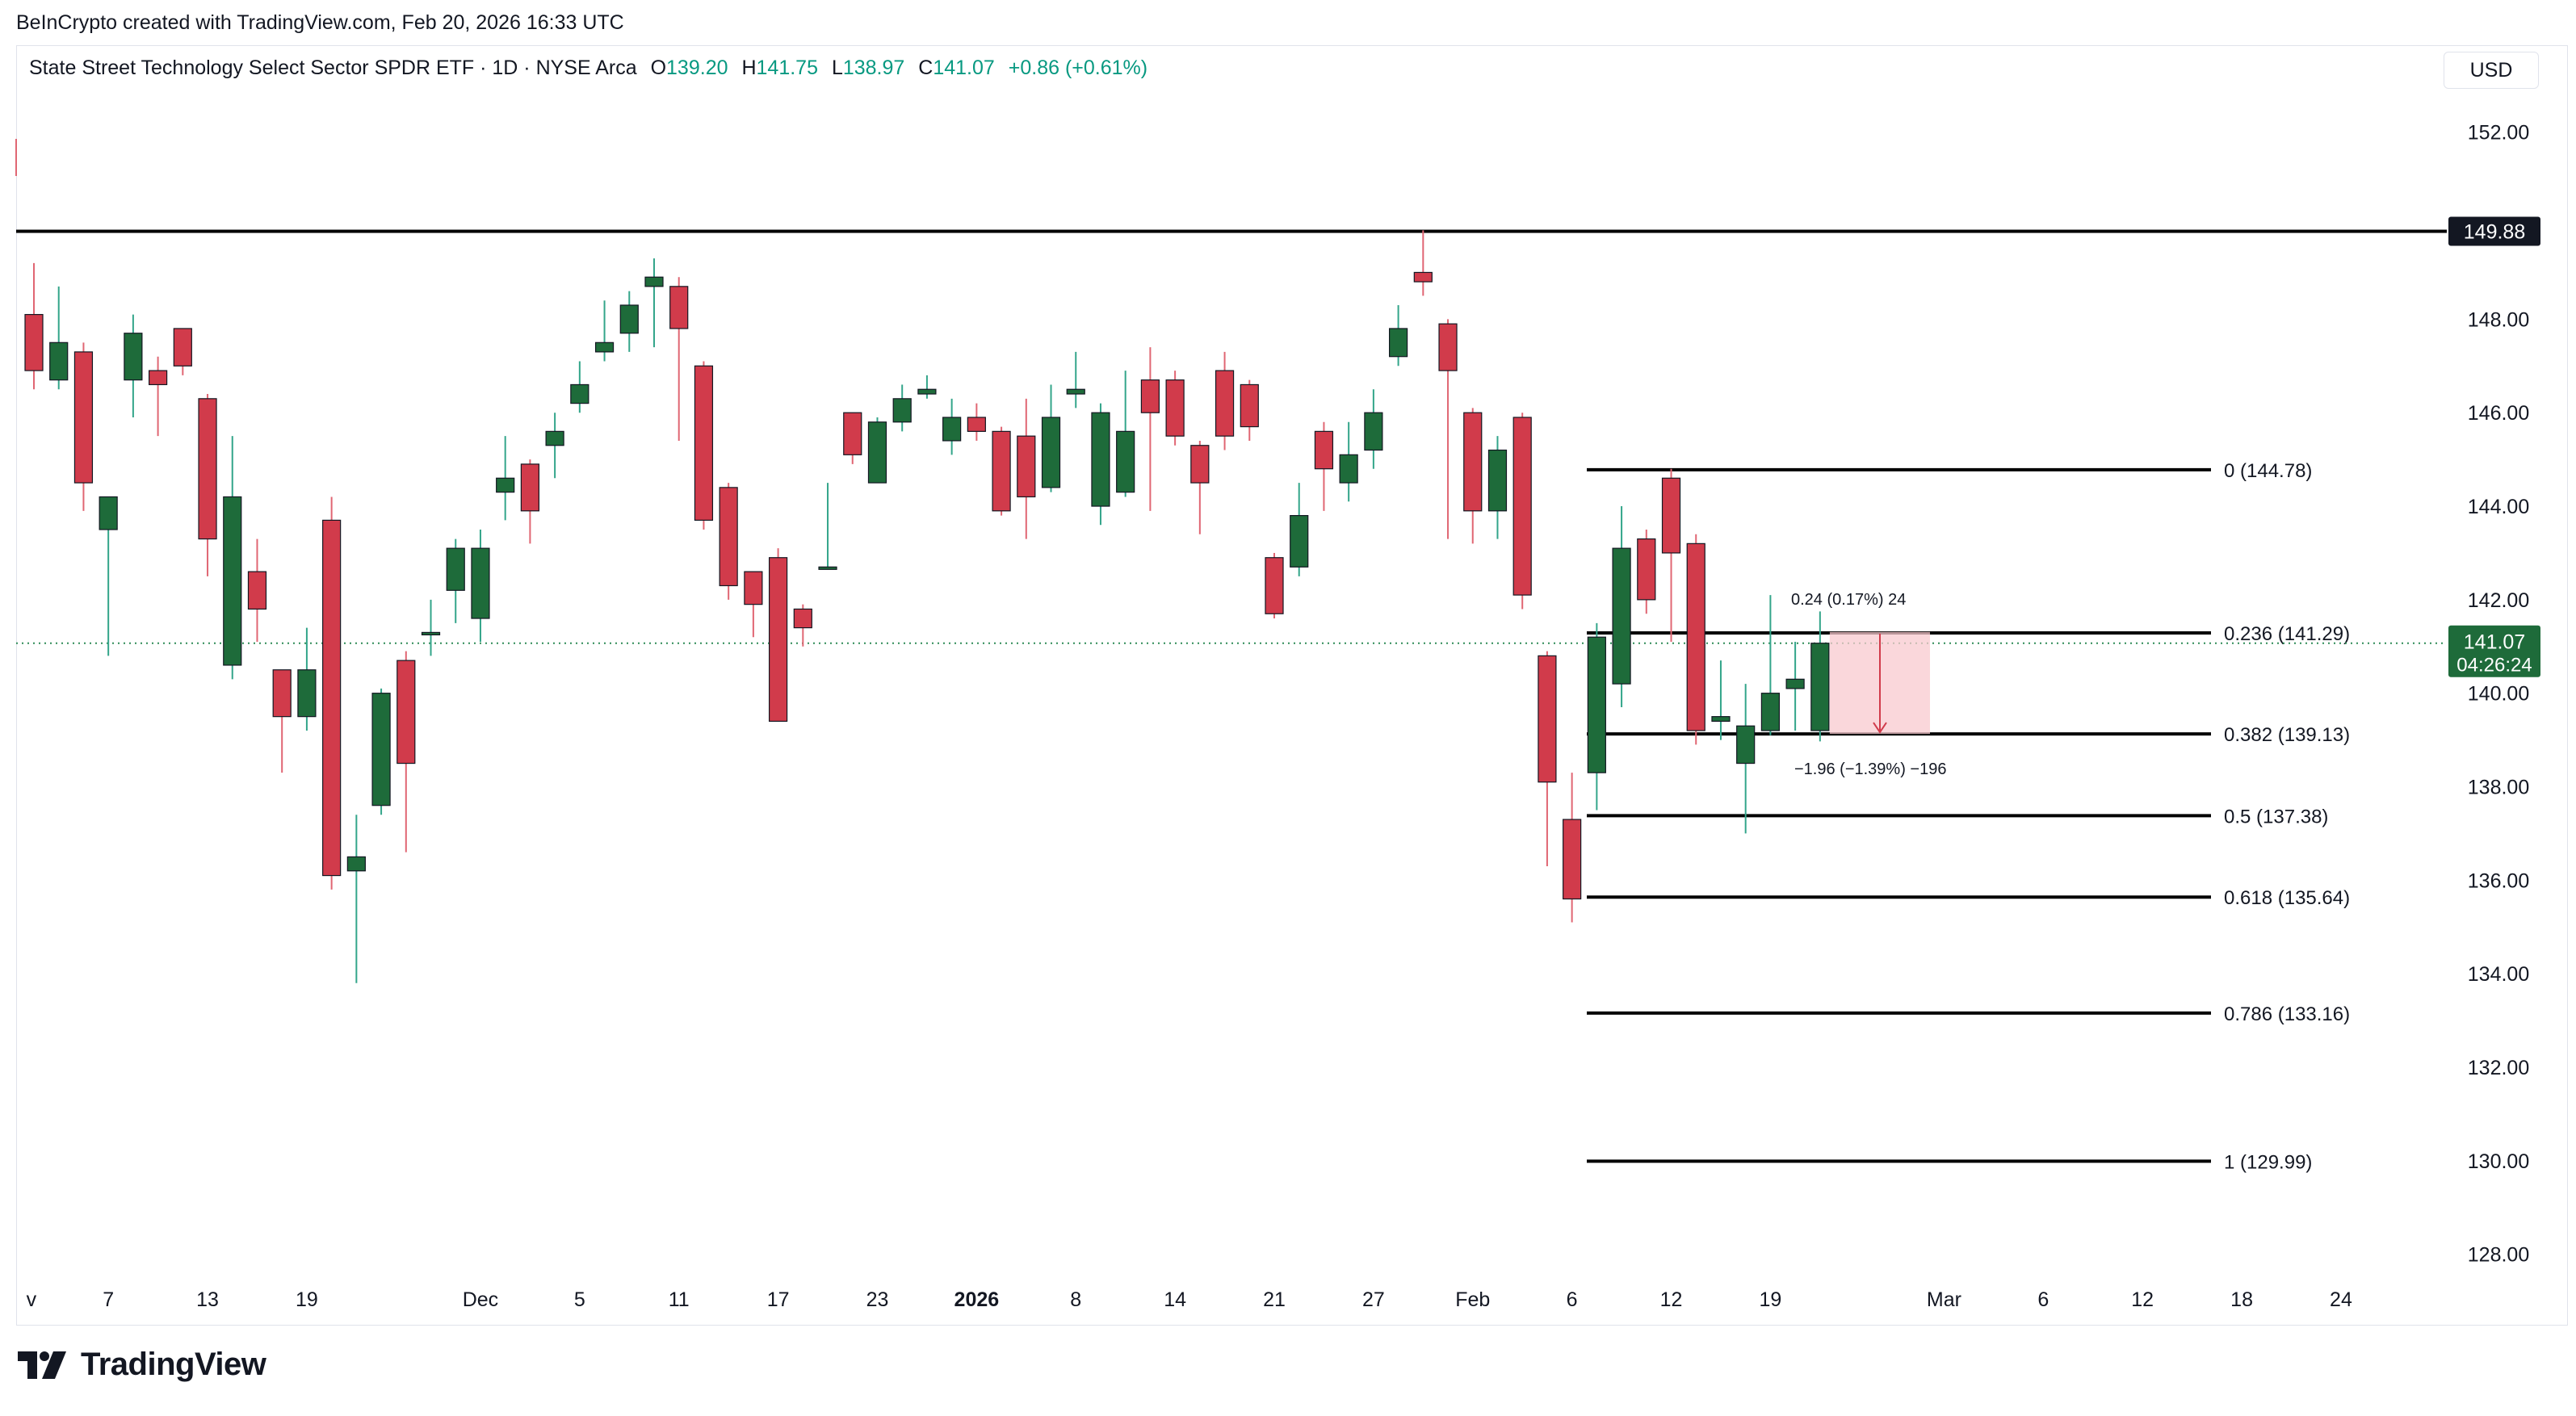  Describe the element at coordinates (1848, 600) in the screenshot. I see `measure-upper-label: 0.24 (0.17%) 24` at that location.